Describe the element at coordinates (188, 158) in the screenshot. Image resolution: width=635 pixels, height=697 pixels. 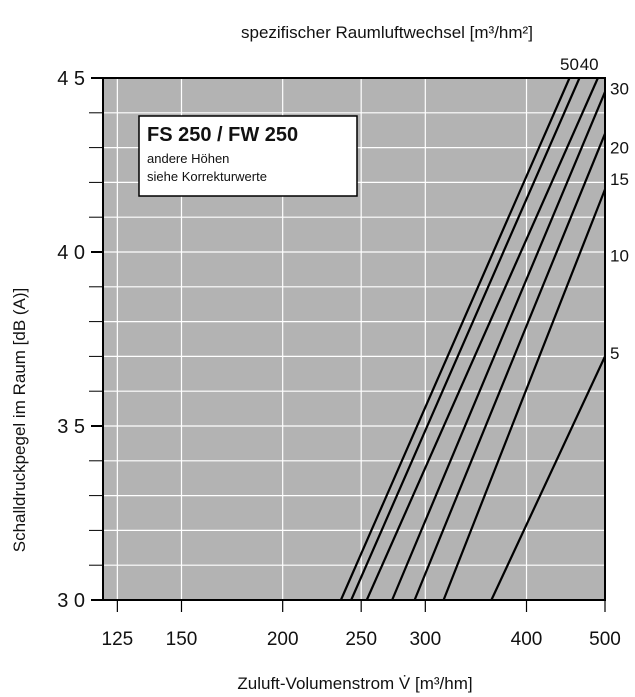
I see `info-box-line1: andere Höhen` at that location.